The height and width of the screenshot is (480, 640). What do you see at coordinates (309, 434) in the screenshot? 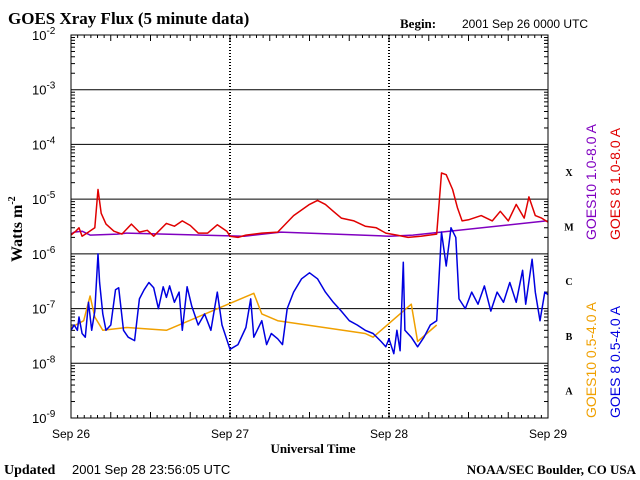
I see `x-tick-labels: Sep 26 Sep 27 Sep 28 Sep 29` at bounding box center [309, 434].